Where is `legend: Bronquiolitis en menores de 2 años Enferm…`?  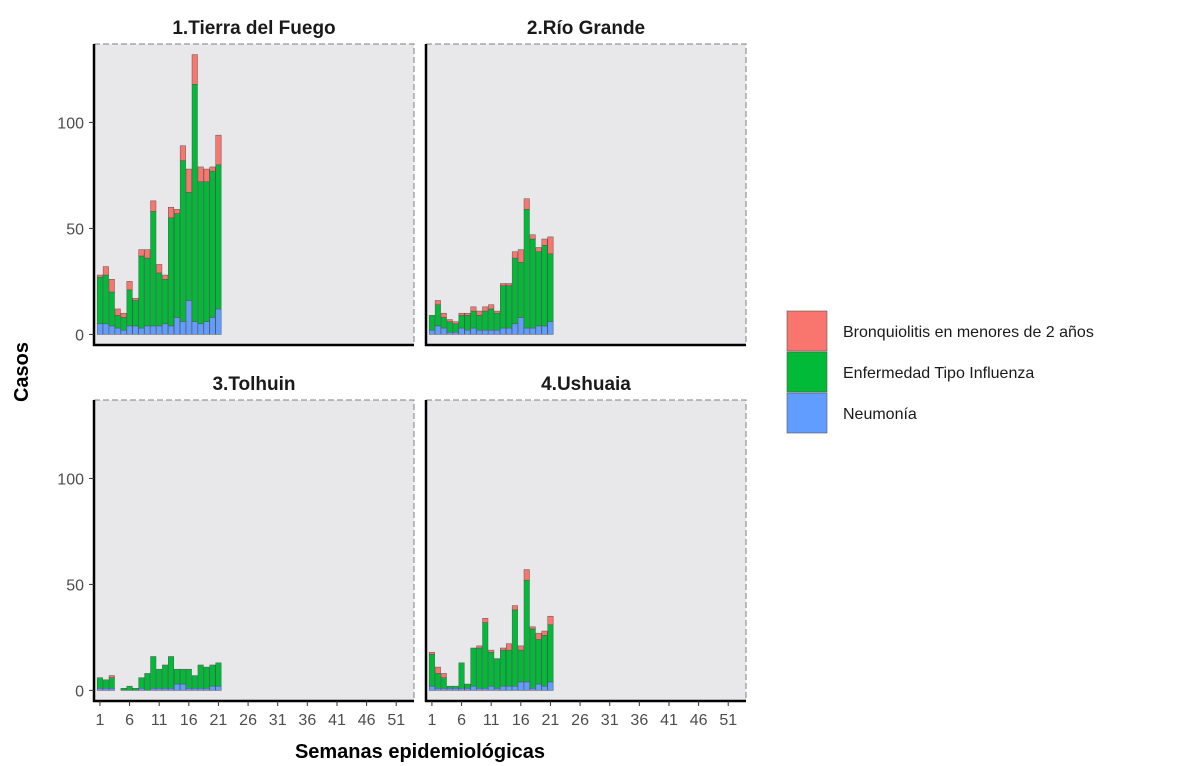 legend: Bronquiolitis en menores de 2 años Enferm… is located at coordinates (940, 372).